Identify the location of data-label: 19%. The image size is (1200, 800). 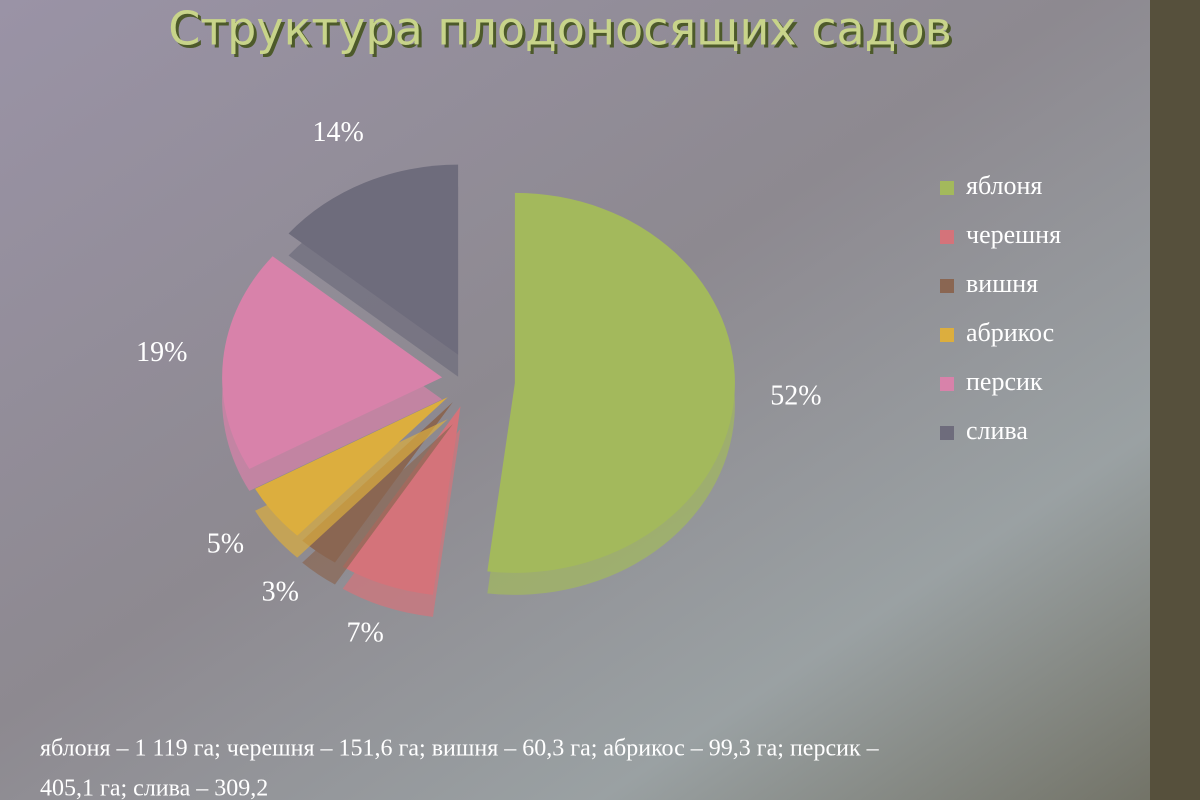
(161, 352).